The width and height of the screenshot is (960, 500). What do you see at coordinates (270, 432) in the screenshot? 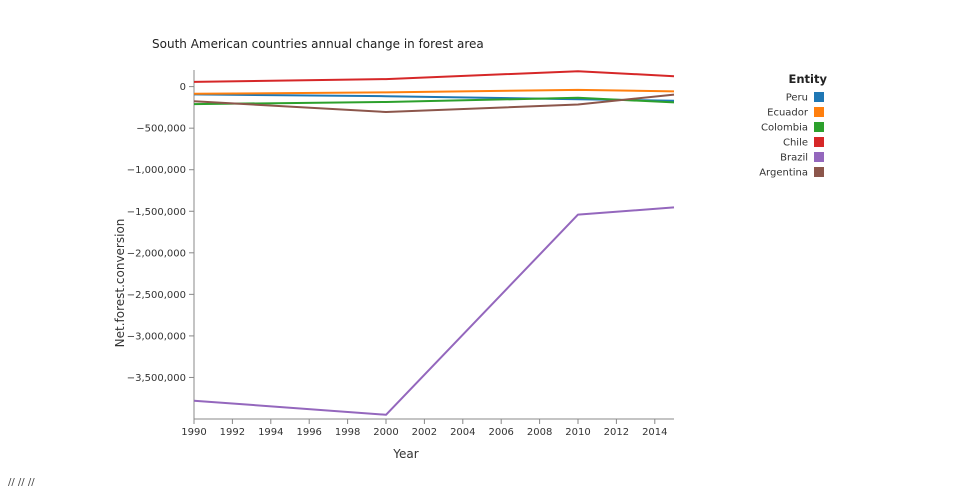
I see `x-tick-label: 1994` at bounding box center [270, 432].